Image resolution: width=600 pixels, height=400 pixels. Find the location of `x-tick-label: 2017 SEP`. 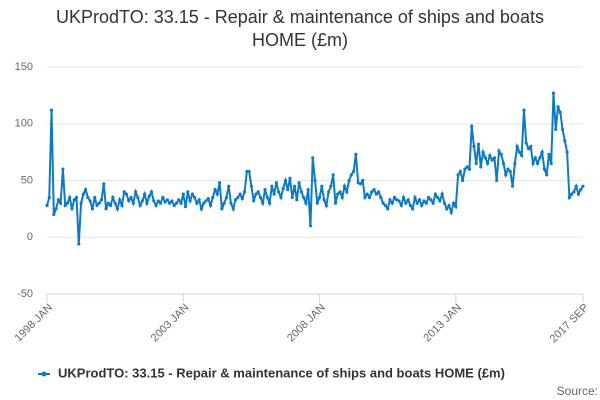

x-tick-label: 2017 SEP is located at coordinates (570, 324).